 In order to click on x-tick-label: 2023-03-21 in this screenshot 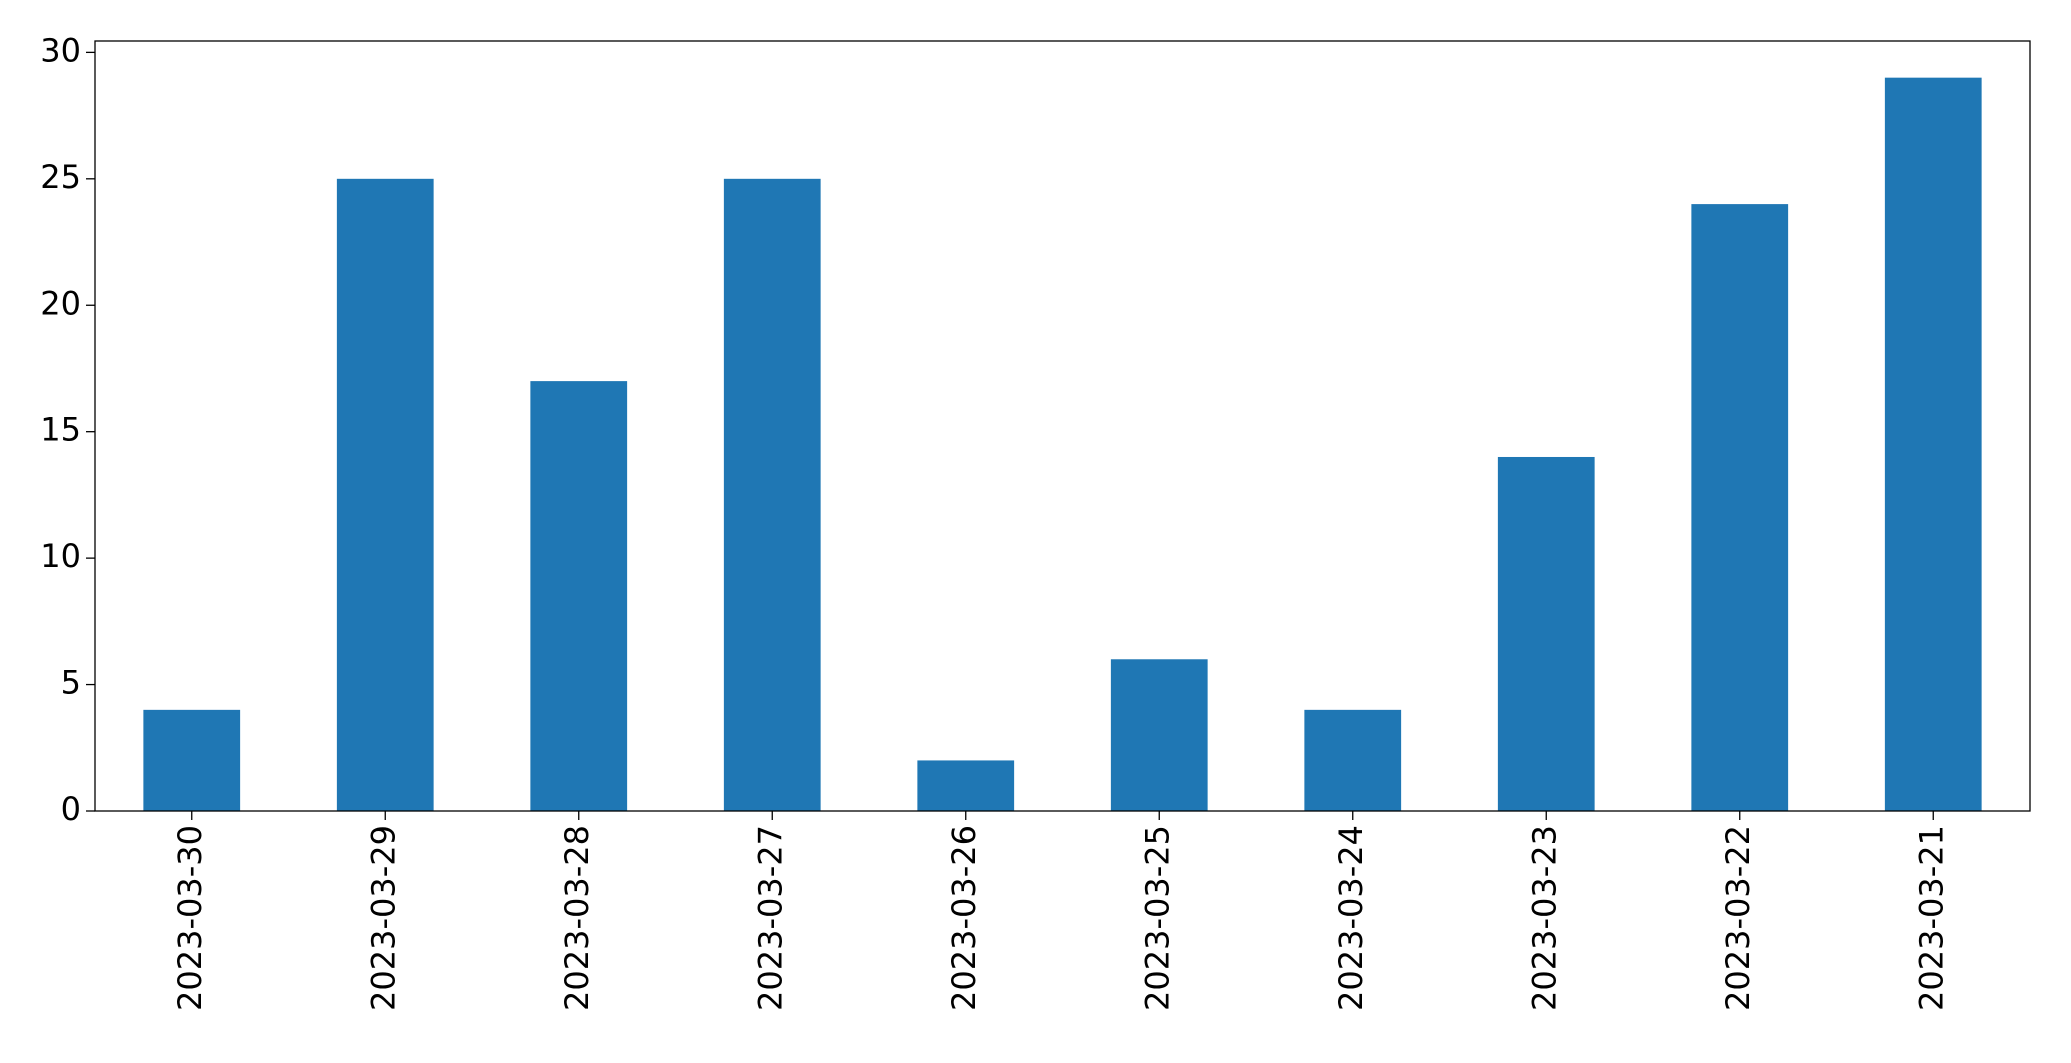, I will do `click(1931, 918)`.